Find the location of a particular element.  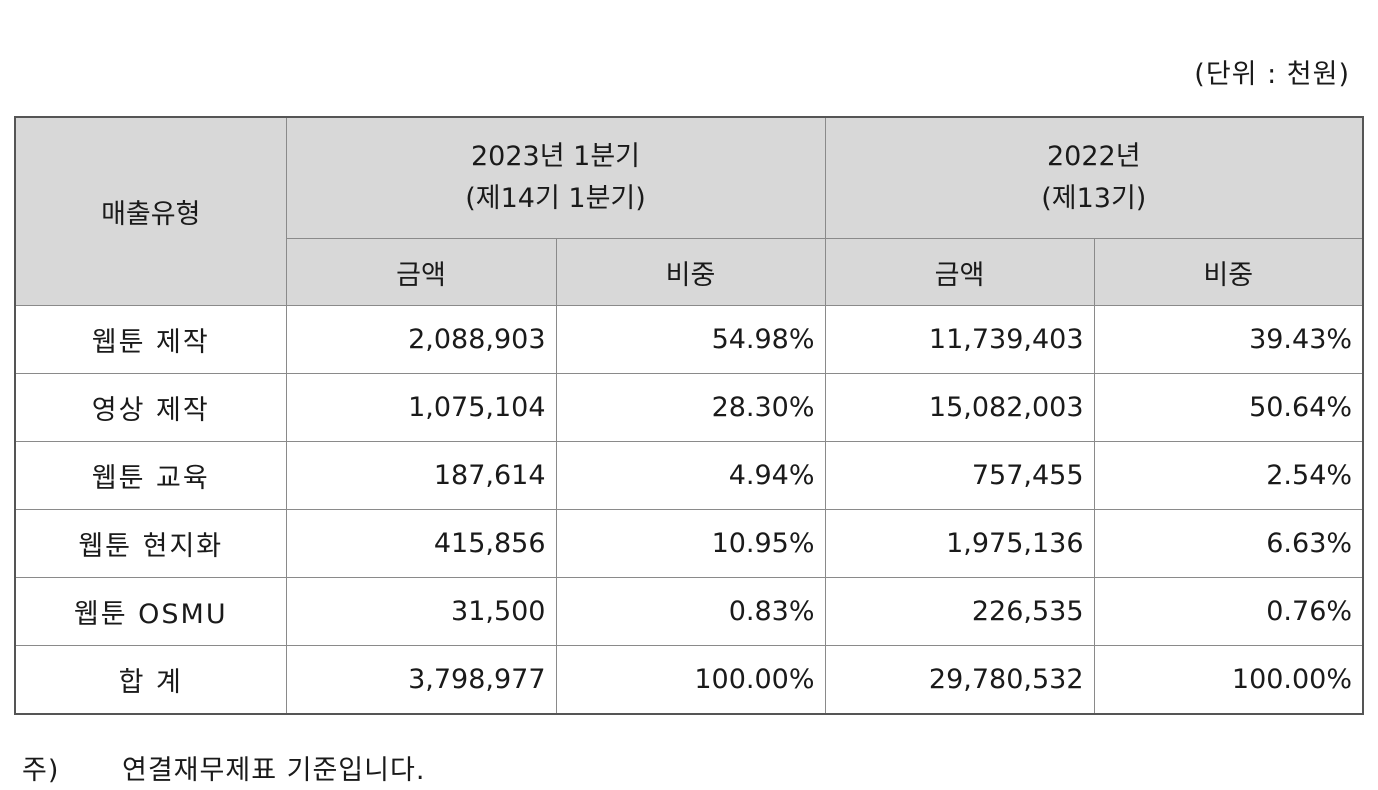

header-period-2022-line2: (제13기) is located at coordinates (1094, 198).